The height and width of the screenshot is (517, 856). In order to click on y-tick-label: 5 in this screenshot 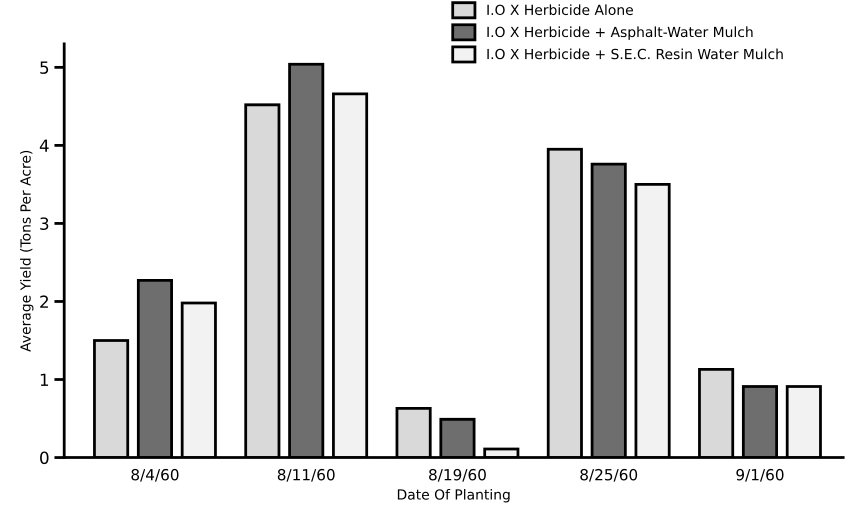, I will do `click(44, 68)`.